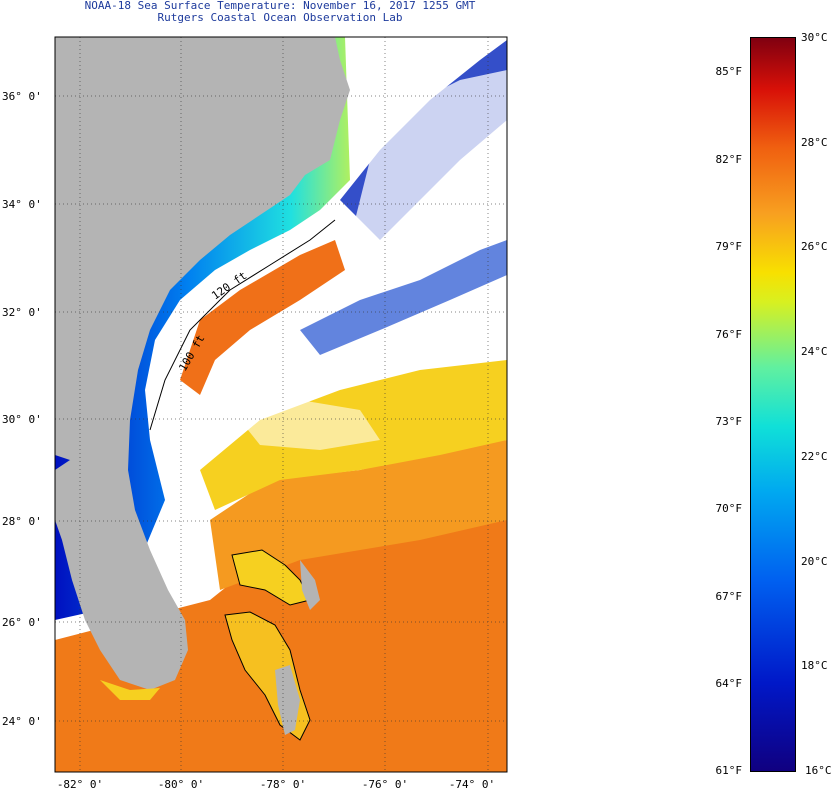 Image resolution: width=832 pixels, height=793 pixels. I want to click on lat-label-26: 26° 0', so click(22, 622).